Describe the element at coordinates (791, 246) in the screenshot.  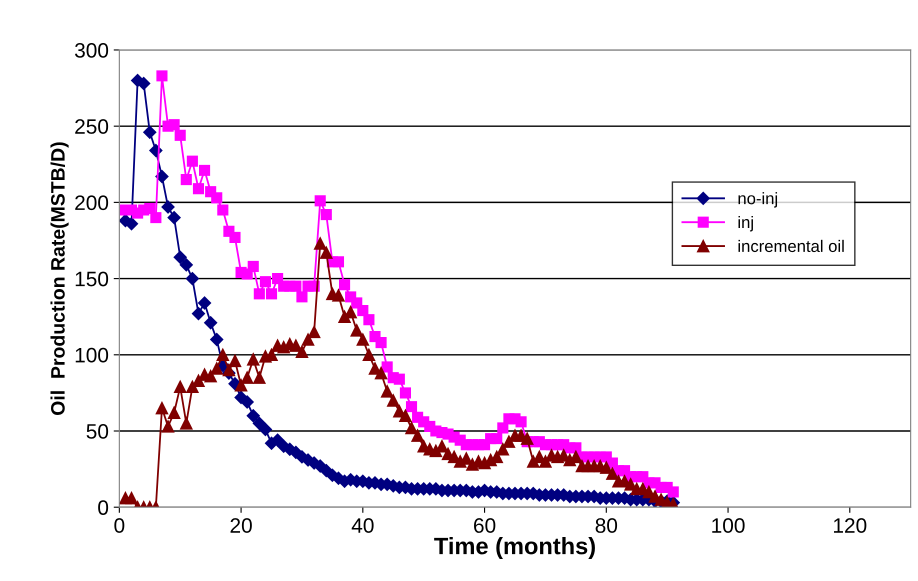
I see `legend-label: incremental oil` at that location.